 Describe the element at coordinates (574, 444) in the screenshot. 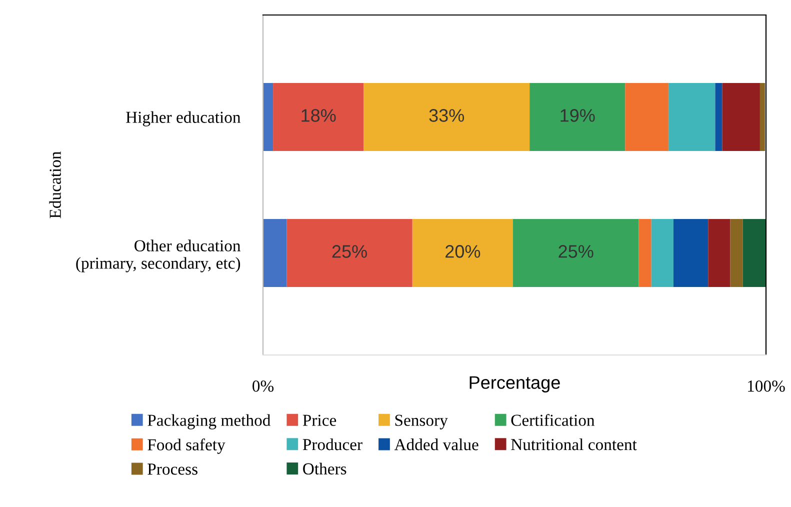

I see `legend-label: Nutritional content` at that location.